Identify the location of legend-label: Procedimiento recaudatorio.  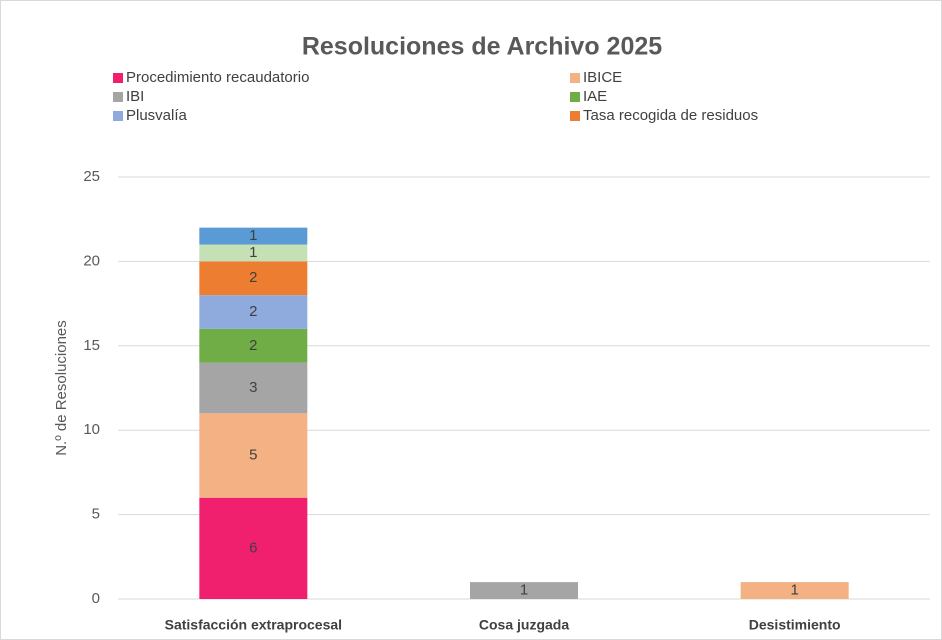
(217, 77).